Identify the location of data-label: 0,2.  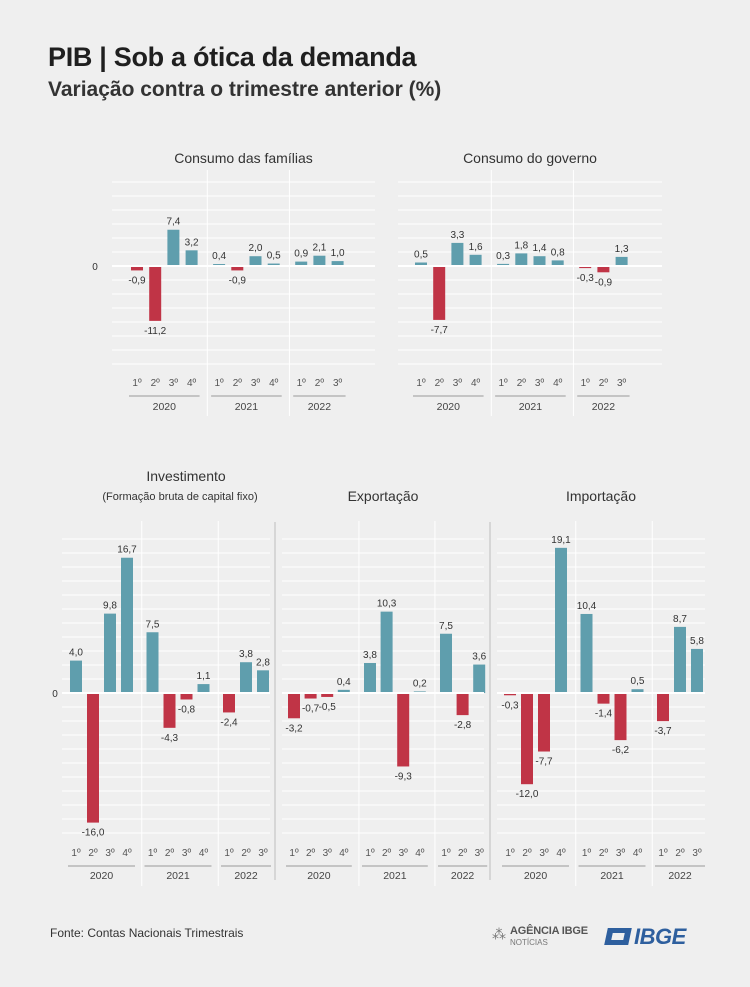
(420, 683).